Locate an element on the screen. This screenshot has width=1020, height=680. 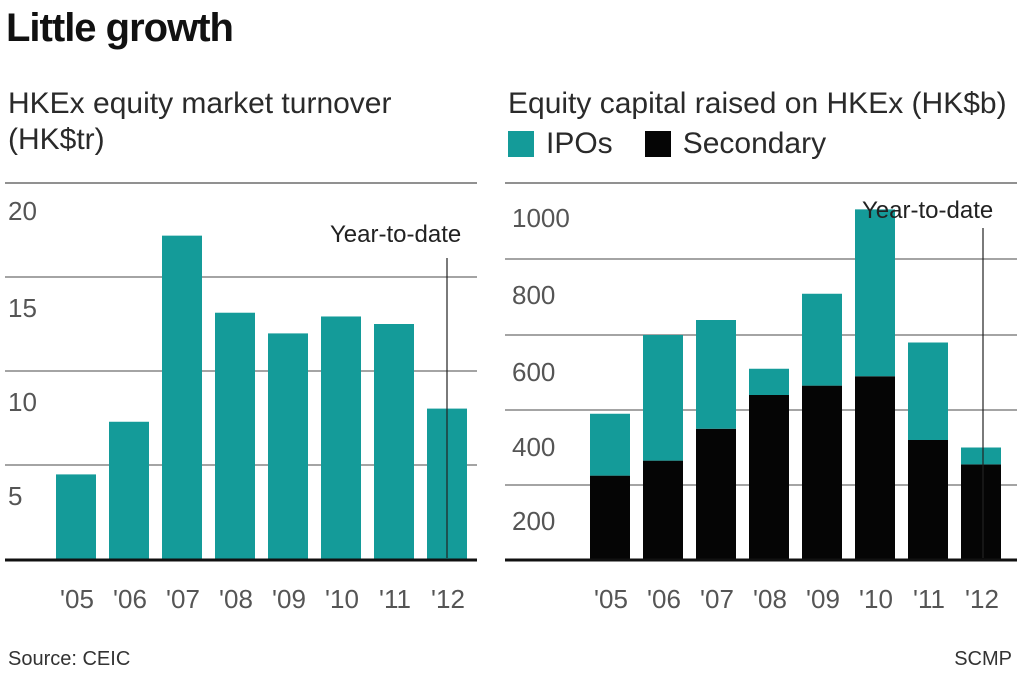
legend-item-secondary: Secondary is located at coordinates (735, 144).